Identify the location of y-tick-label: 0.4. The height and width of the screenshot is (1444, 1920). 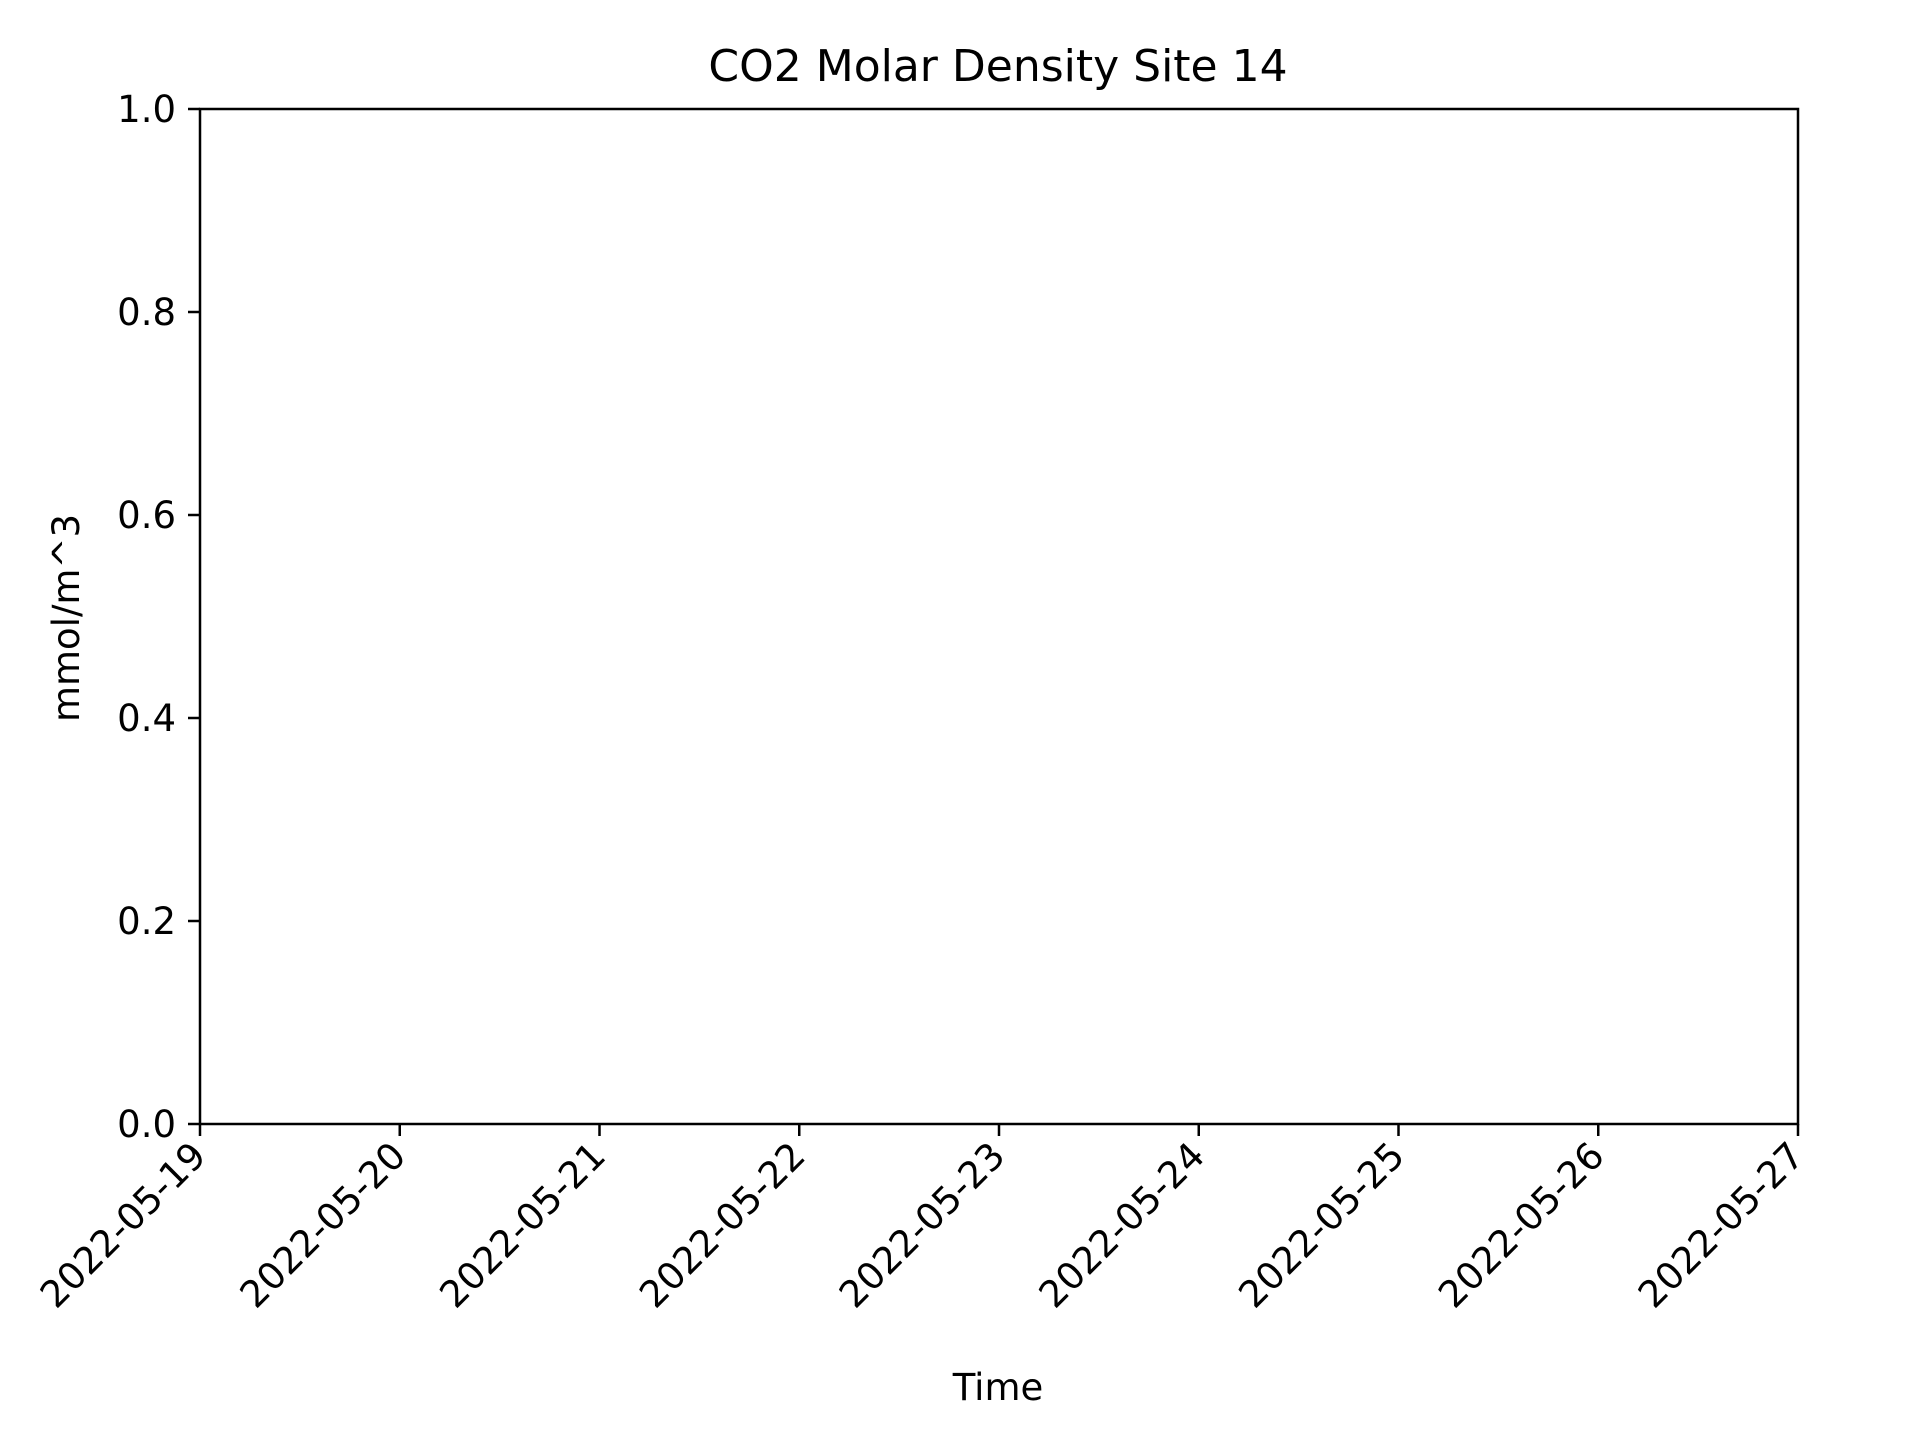
(146, 718).